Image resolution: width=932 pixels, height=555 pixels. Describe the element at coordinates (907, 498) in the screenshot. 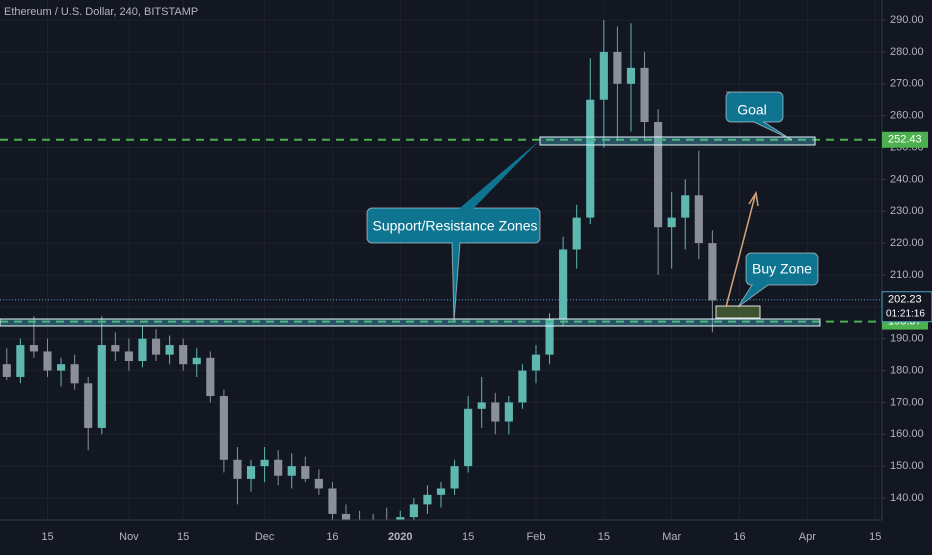

I see `y-tick-label: 140.00` at that location.